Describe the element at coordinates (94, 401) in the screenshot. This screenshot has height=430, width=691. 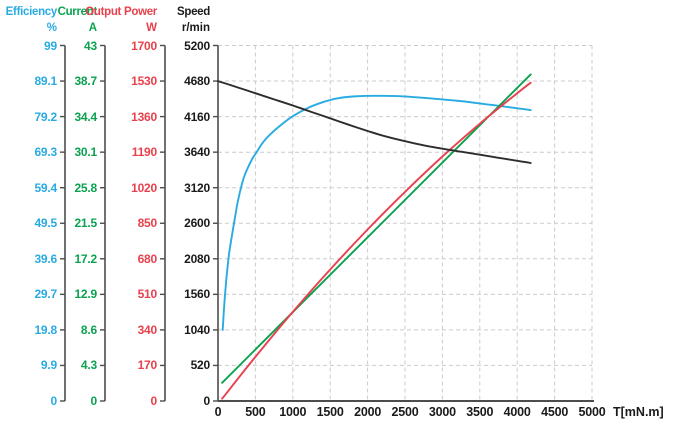
I see `current-tick-label: 0` at that location.